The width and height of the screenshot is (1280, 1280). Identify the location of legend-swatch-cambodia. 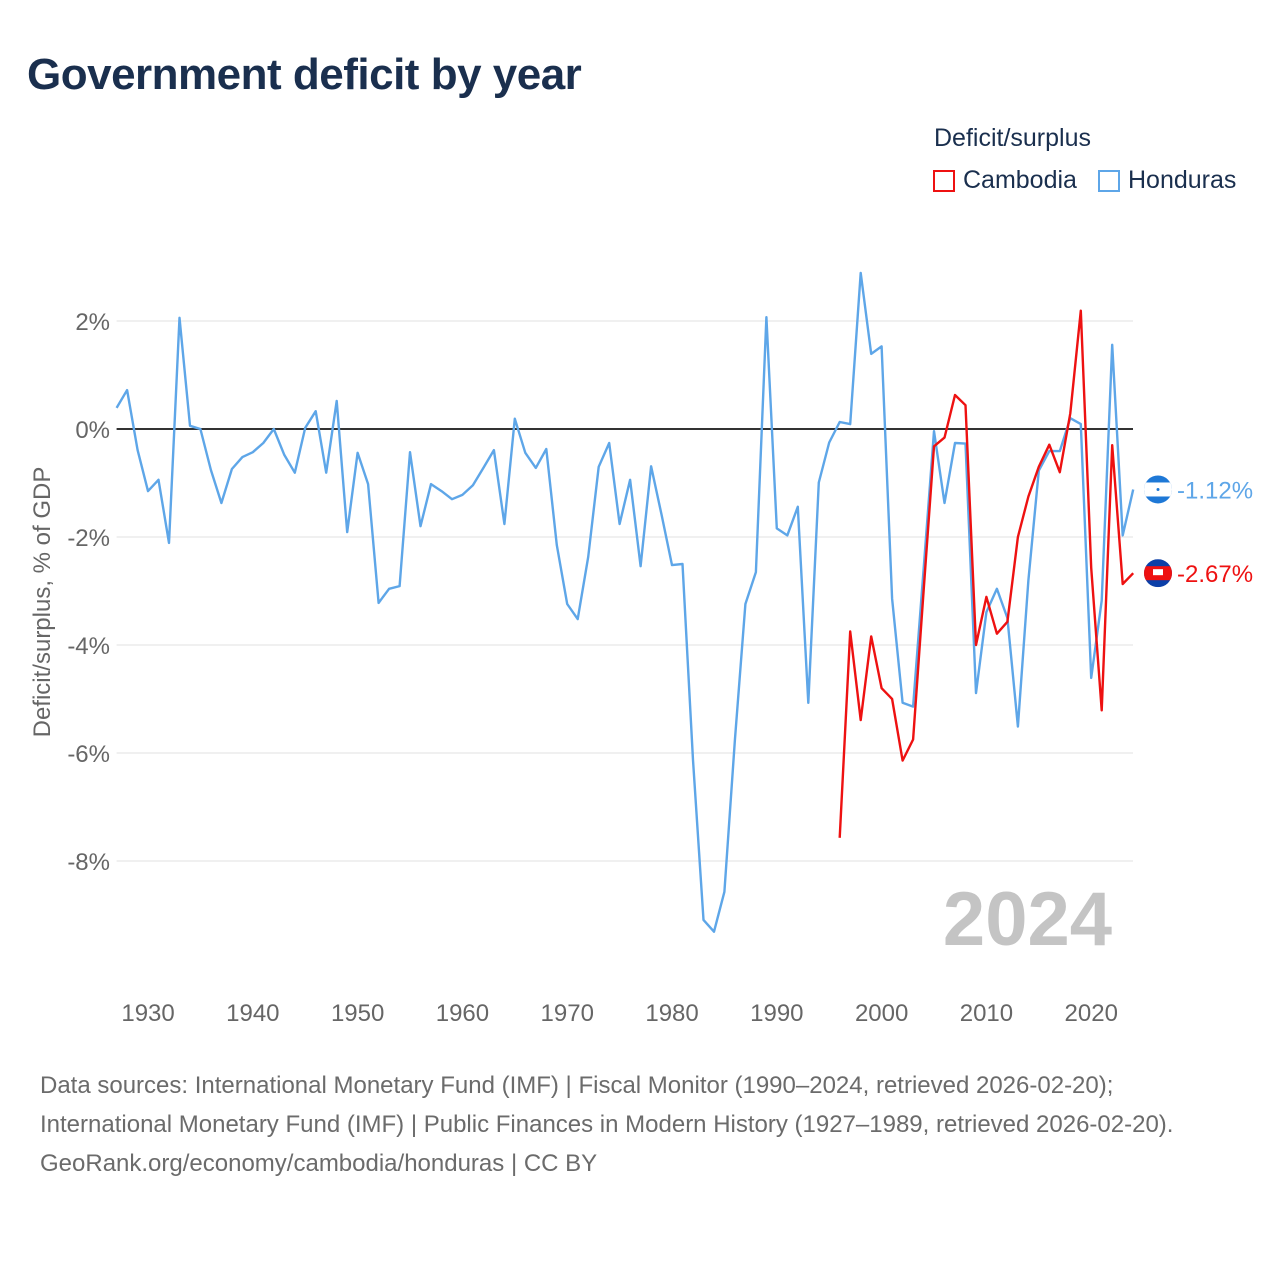
(944, 180).